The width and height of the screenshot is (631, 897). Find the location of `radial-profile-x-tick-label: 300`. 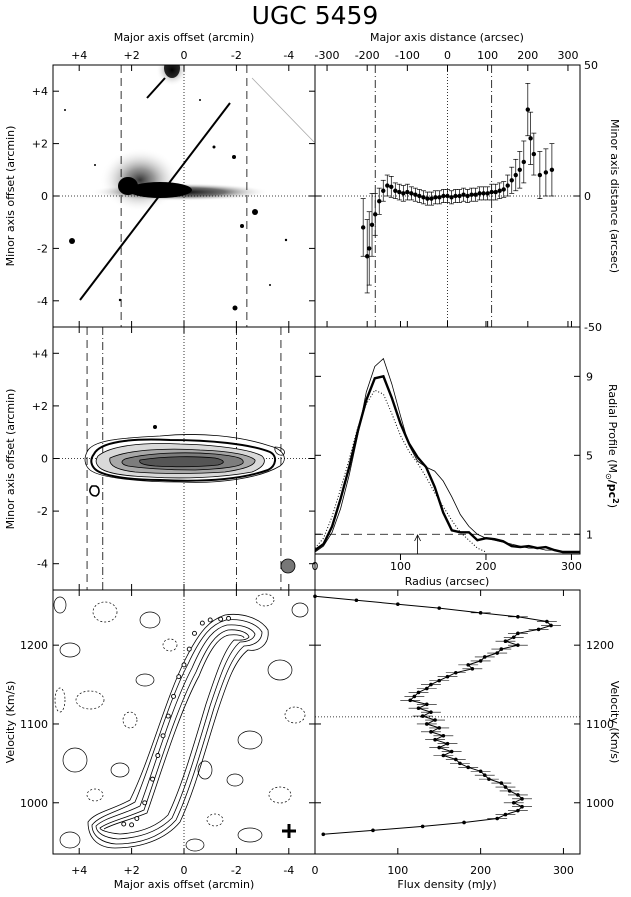

radial-profile-x-tick-label: 300 is located at coordinates (571, 566).